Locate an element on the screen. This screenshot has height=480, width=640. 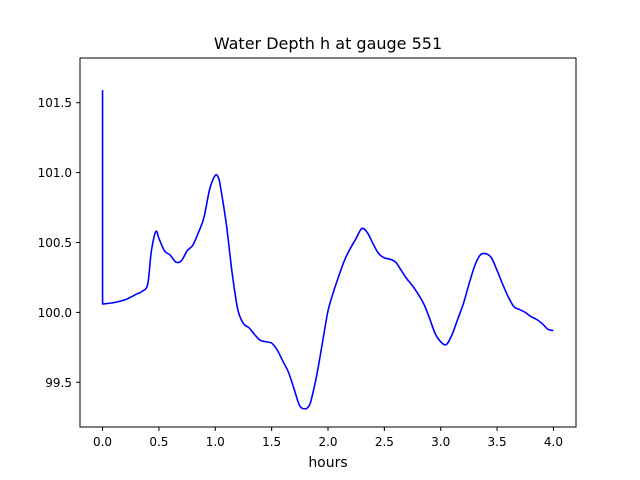
x-tick-label: 3.0 is located at coordinates (440, 442).